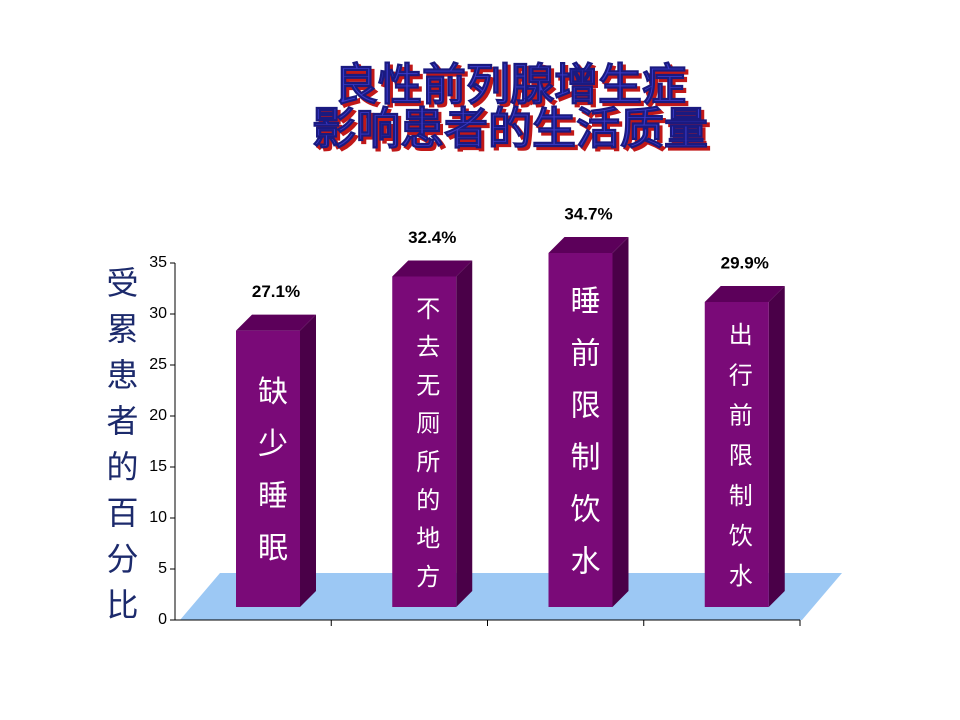 Image resolution: width=960 pixels, height=720 pixels. What do you see at coordinates (510, 129) in the screenshot?
I see `chart-title: 影响患者的生活质量` at bounding box center [510, 129].